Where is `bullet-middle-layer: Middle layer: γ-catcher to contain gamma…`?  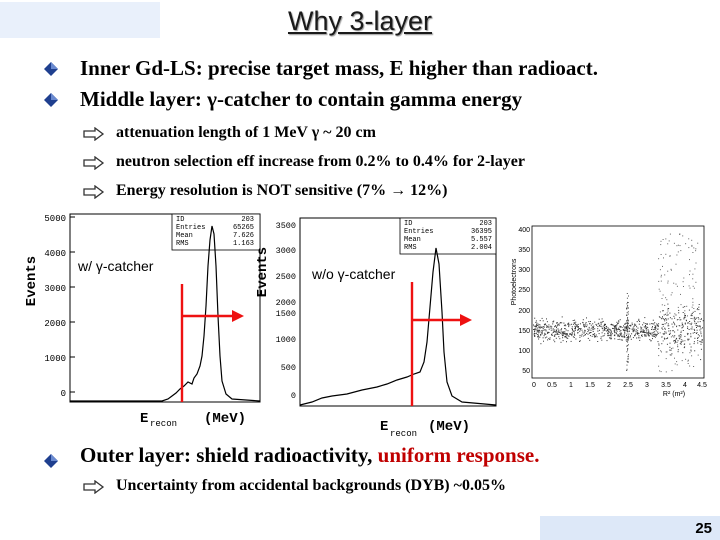 bullet-middle-layer: Middle layer: γ-catcher to contain gamma… is located at coordinates (301, 99).